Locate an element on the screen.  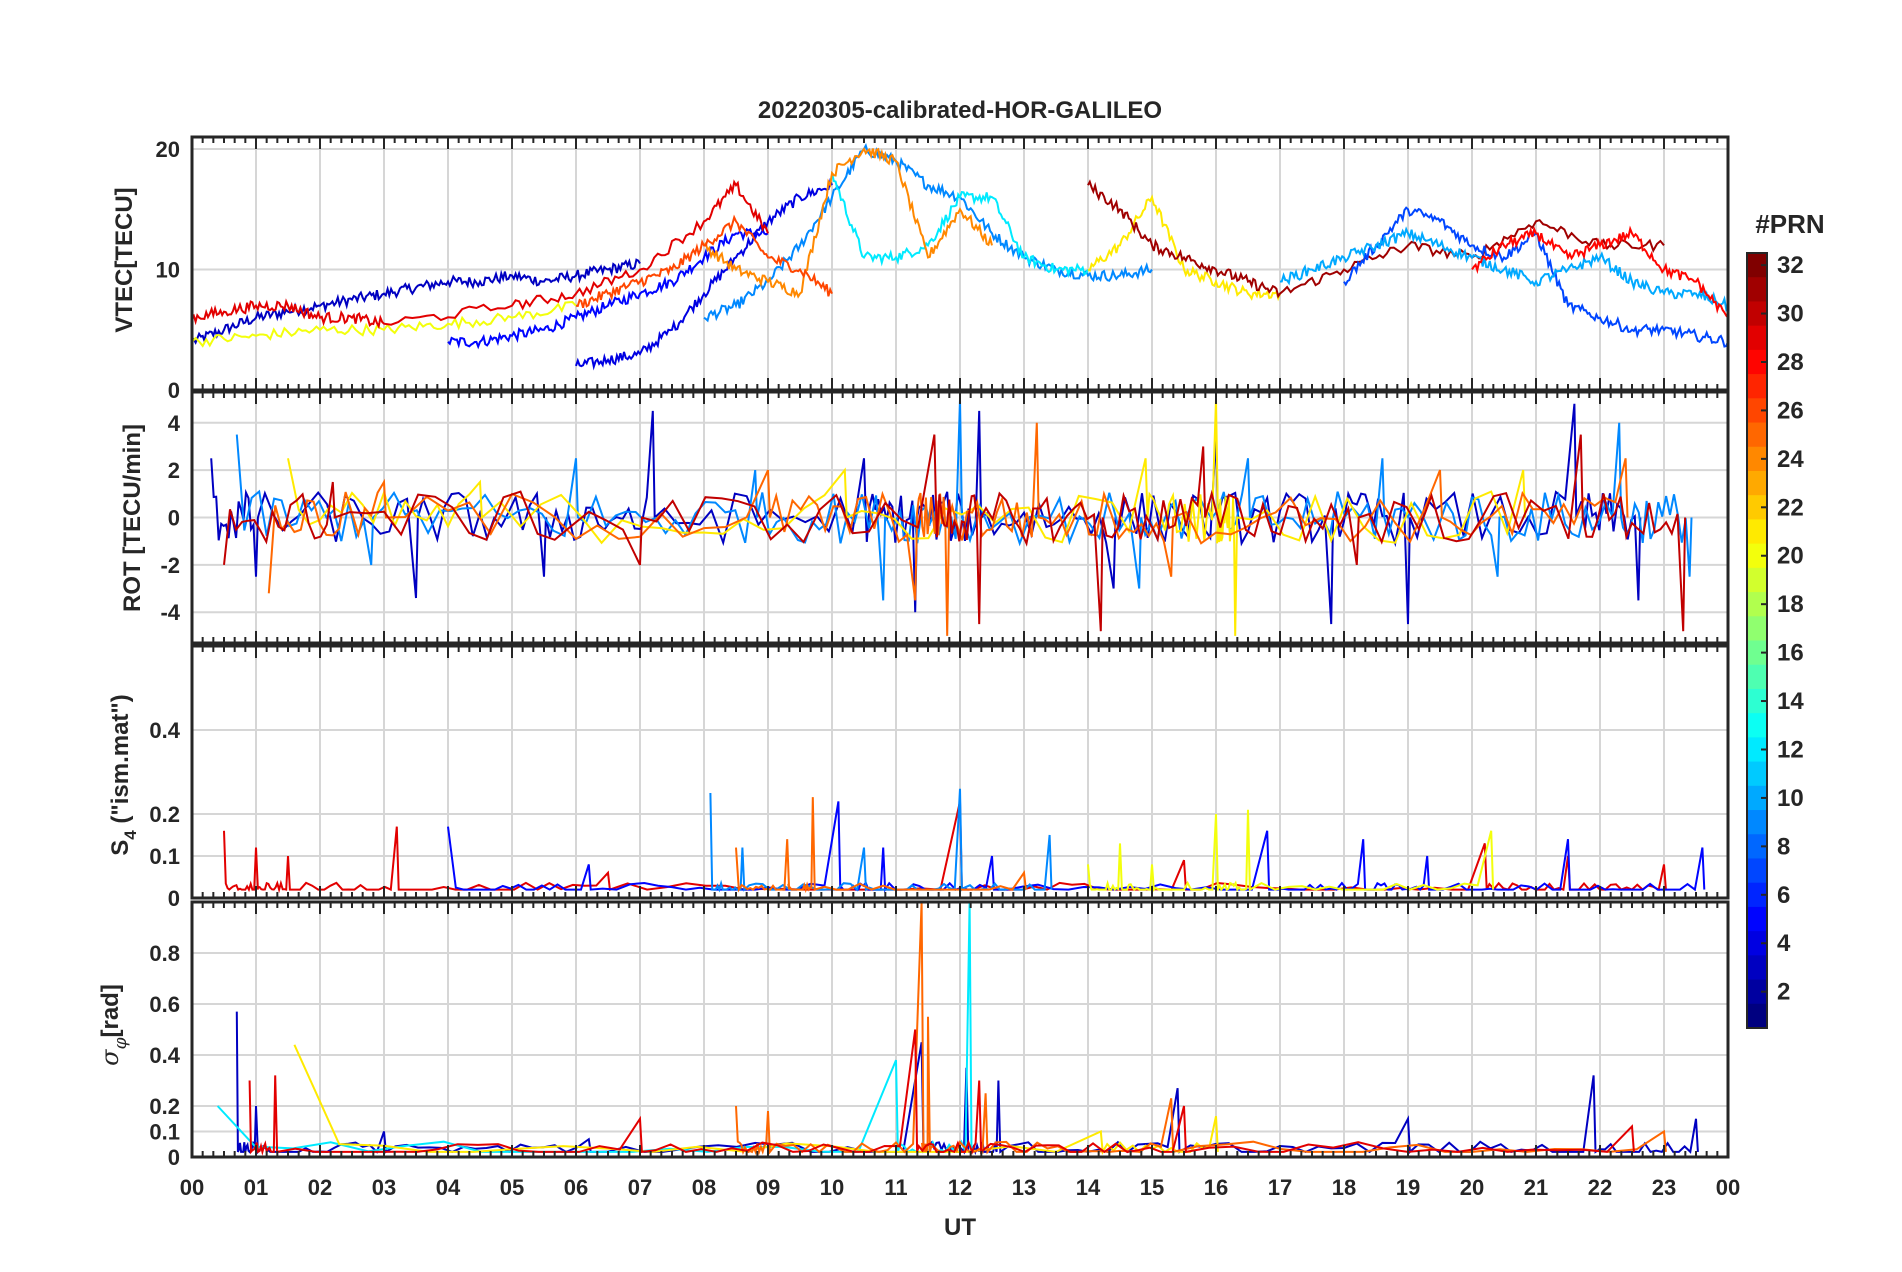
colorbar-tick-label: 32 is located at coordinates (1790, 265).